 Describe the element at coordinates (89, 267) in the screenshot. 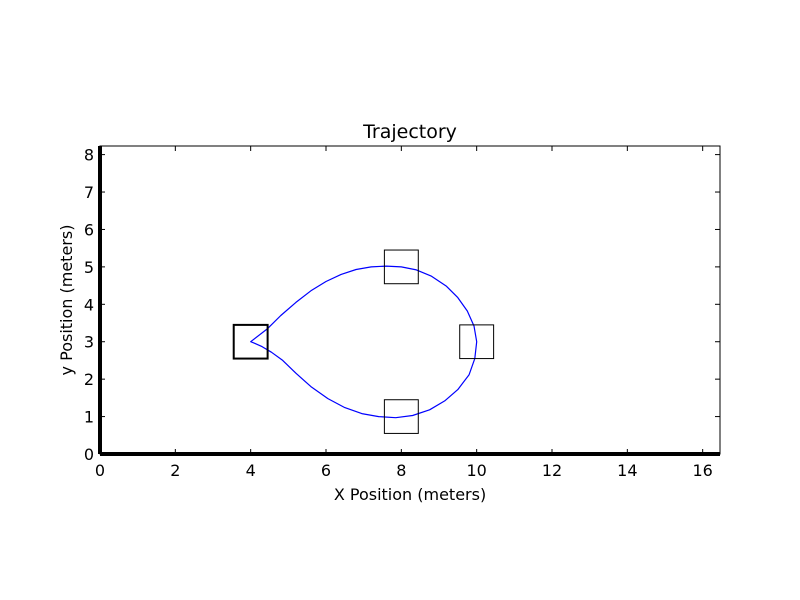

I see `y-tick-label: 5` at that location.